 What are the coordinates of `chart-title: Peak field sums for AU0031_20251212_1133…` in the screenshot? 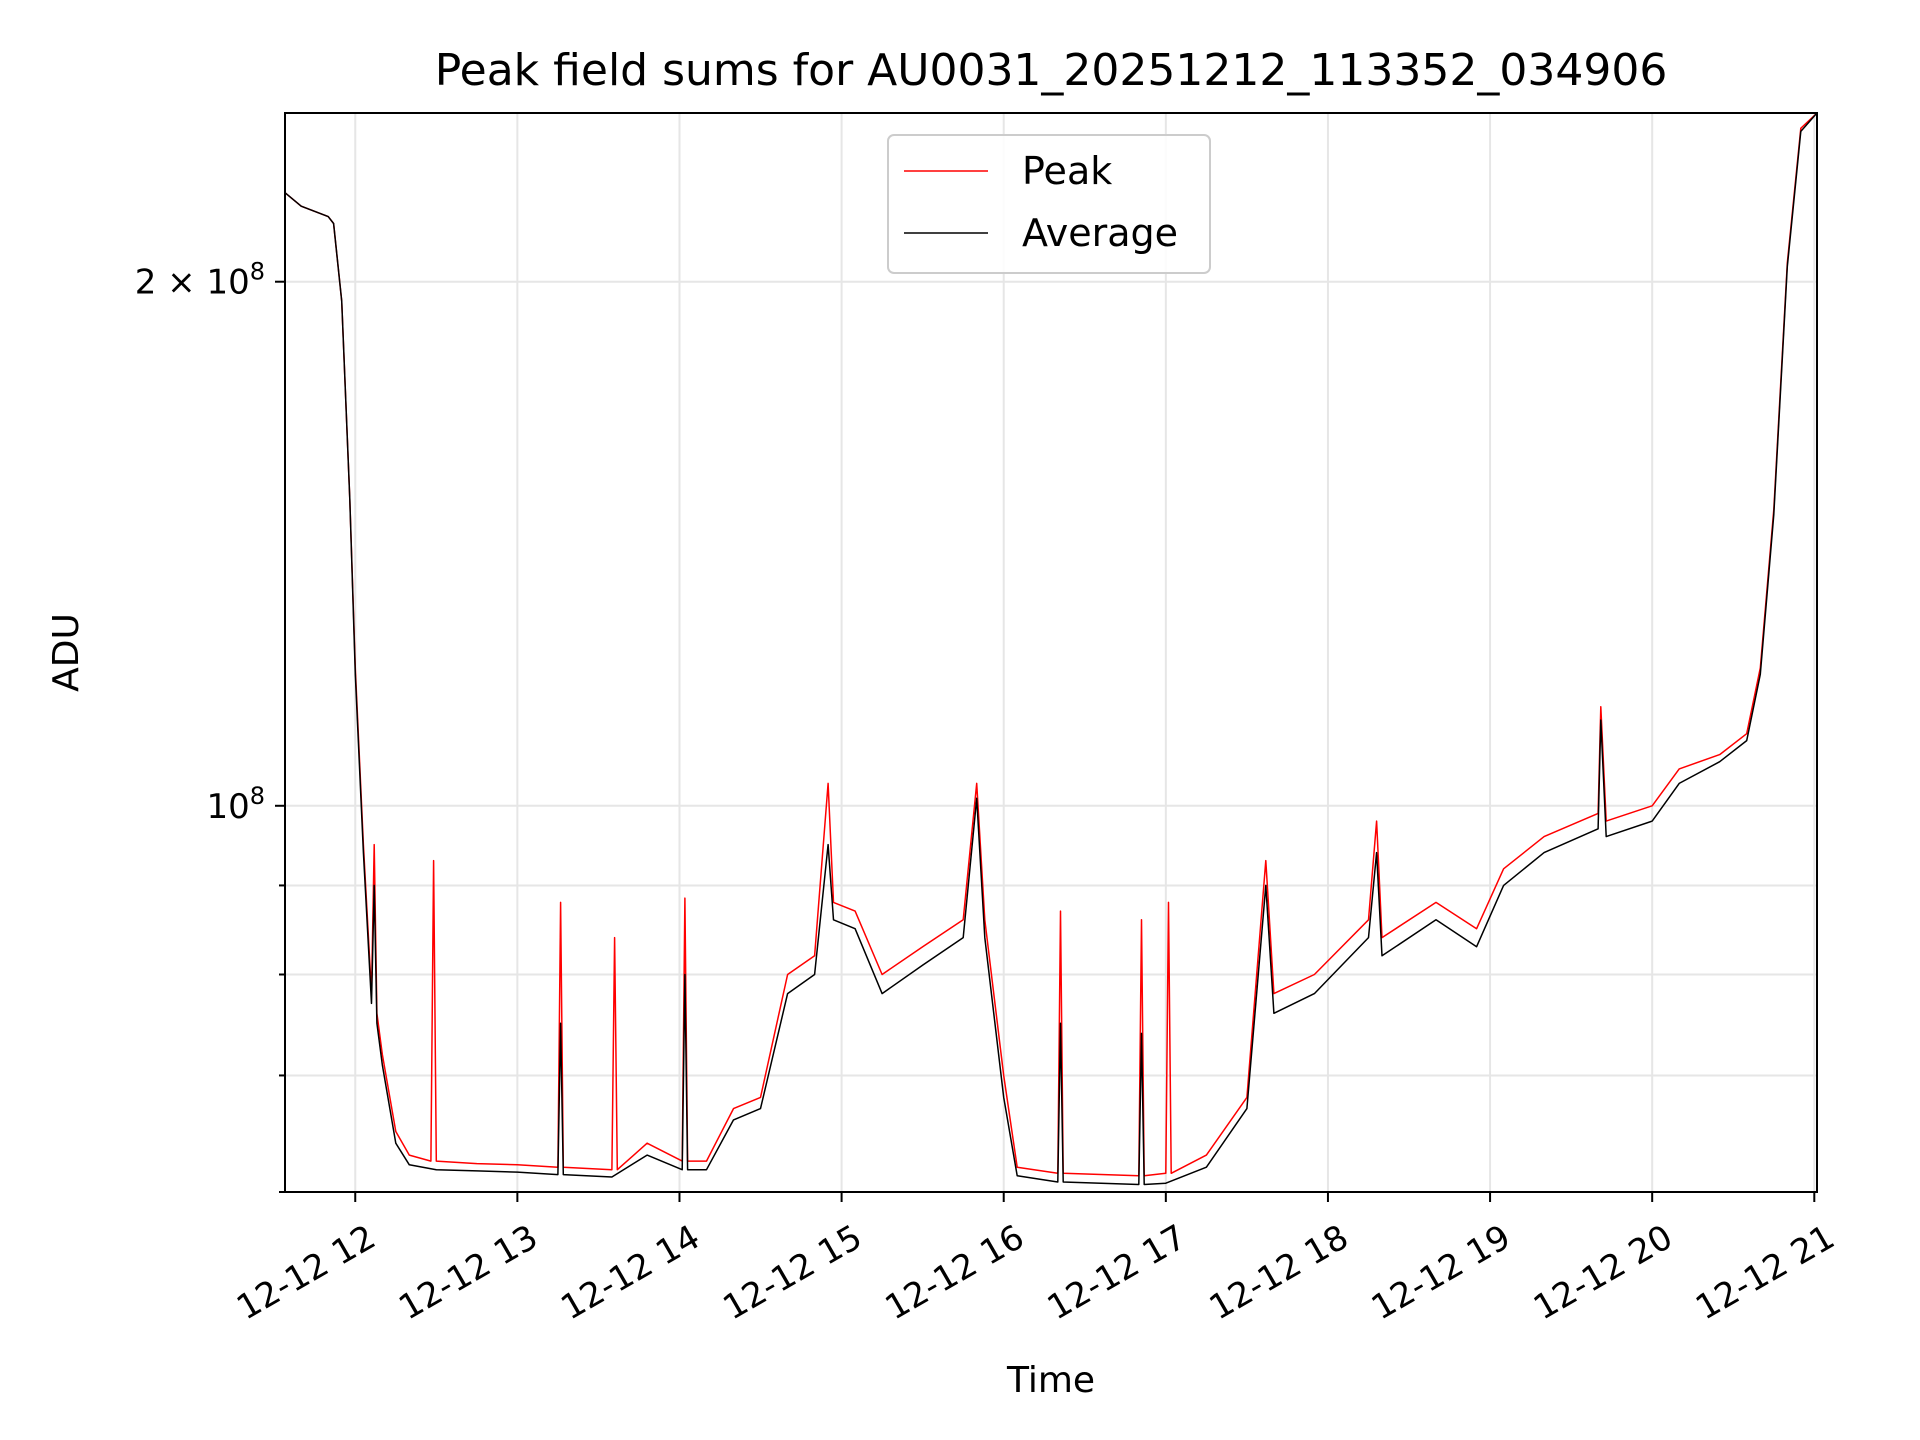 It's located at (1051, 70).